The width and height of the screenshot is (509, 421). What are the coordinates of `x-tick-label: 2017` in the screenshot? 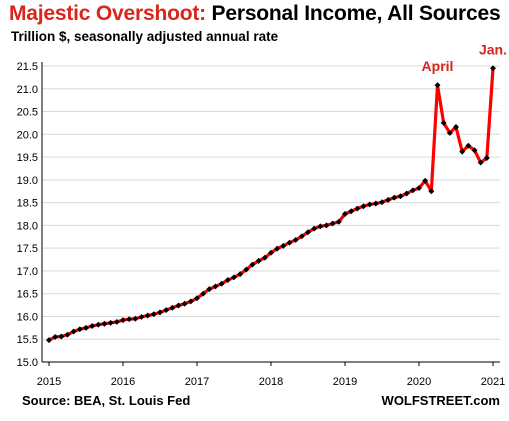 It's located at (197, 382).